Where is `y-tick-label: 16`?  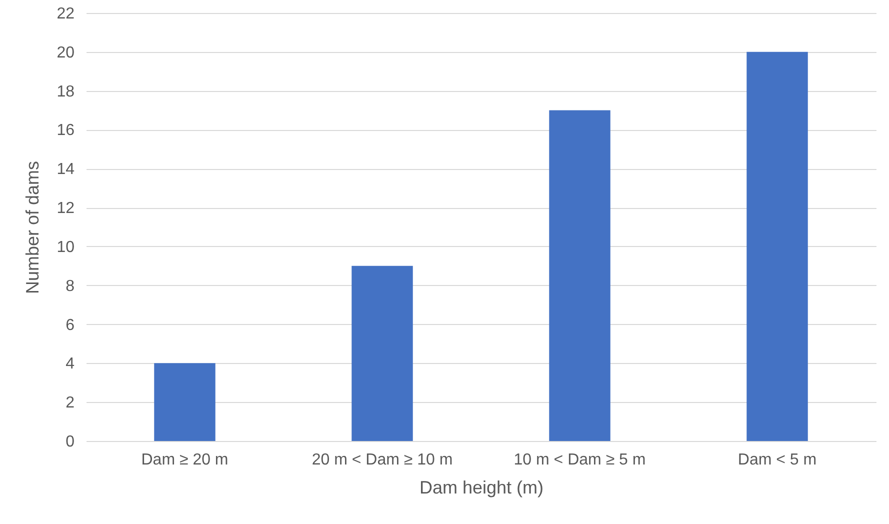 y-tick-label: 16 is located at coordinates (65, 131).